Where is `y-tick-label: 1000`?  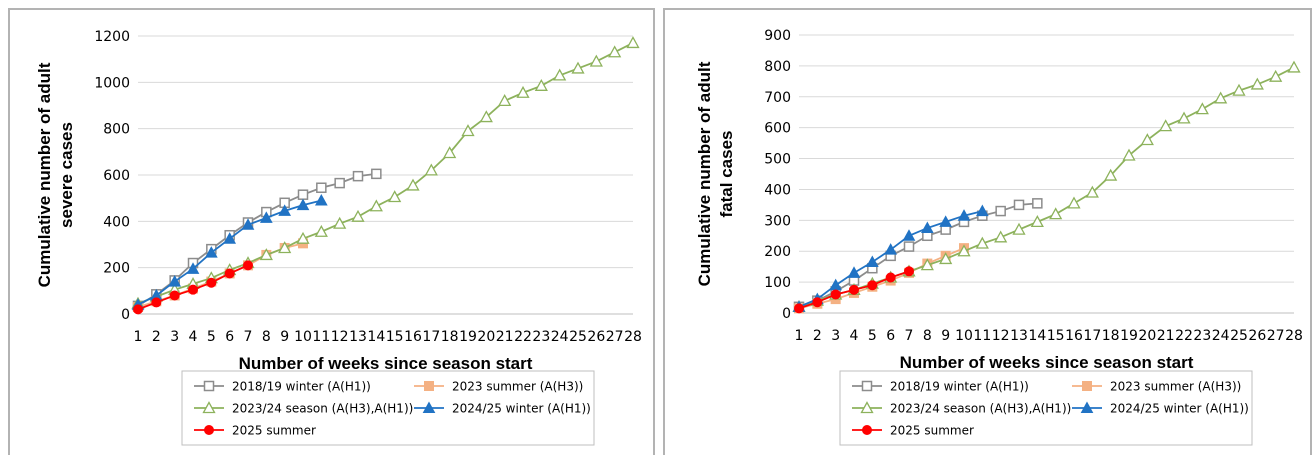 y-tick-label: 1000 is located at coordinates (112, 83).